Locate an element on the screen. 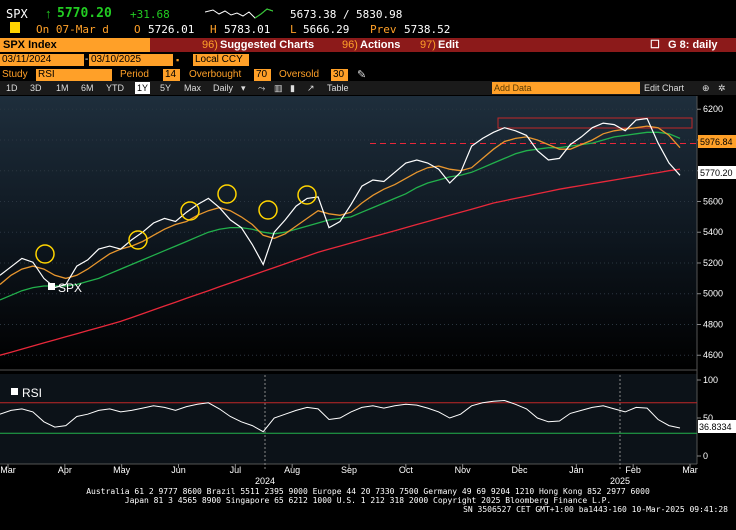  highlight-circle is located at coordinates (138, 240).